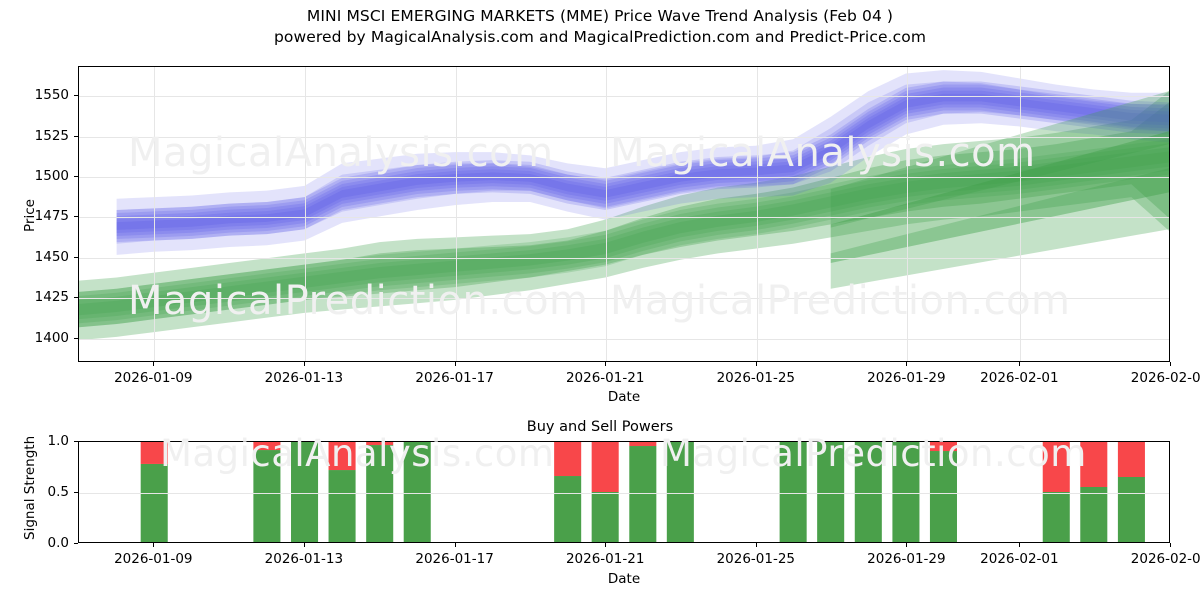  Describe the element at coordinates (999, 197) in the screenshot. I see `green-wedge-mid` at that location.